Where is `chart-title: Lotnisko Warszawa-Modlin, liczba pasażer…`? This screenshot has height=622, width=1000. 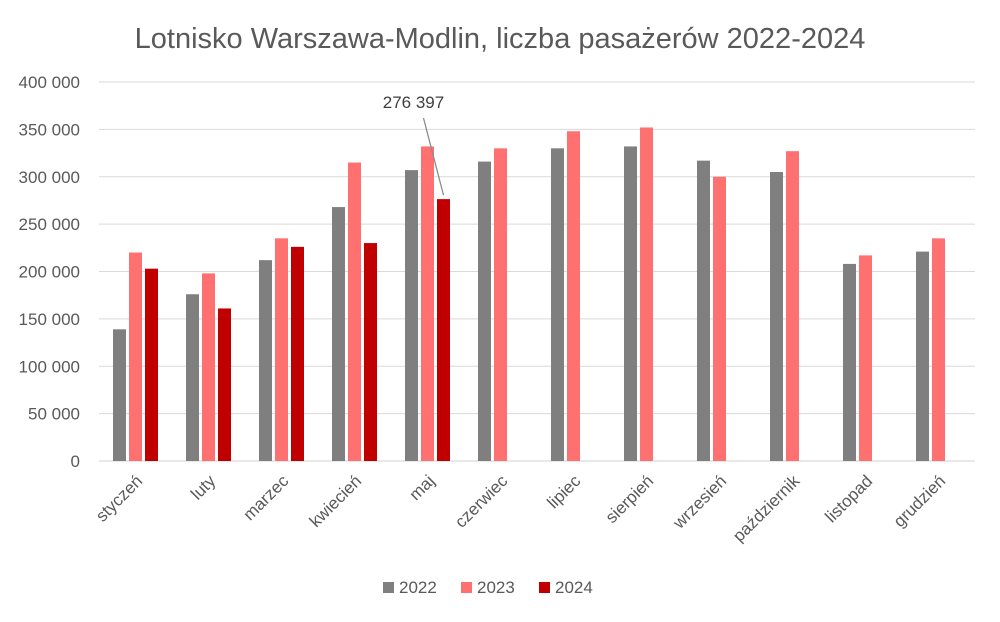 chart-title: Lotnisko Warszawa-Modlin, liczba pasażer… is located at coordinates (500, 39).